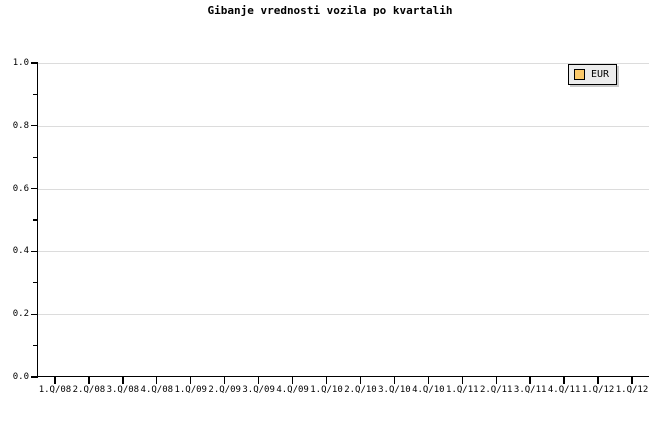  I want to click on x-axis-label: 3.Q/09, so click(258, 390).